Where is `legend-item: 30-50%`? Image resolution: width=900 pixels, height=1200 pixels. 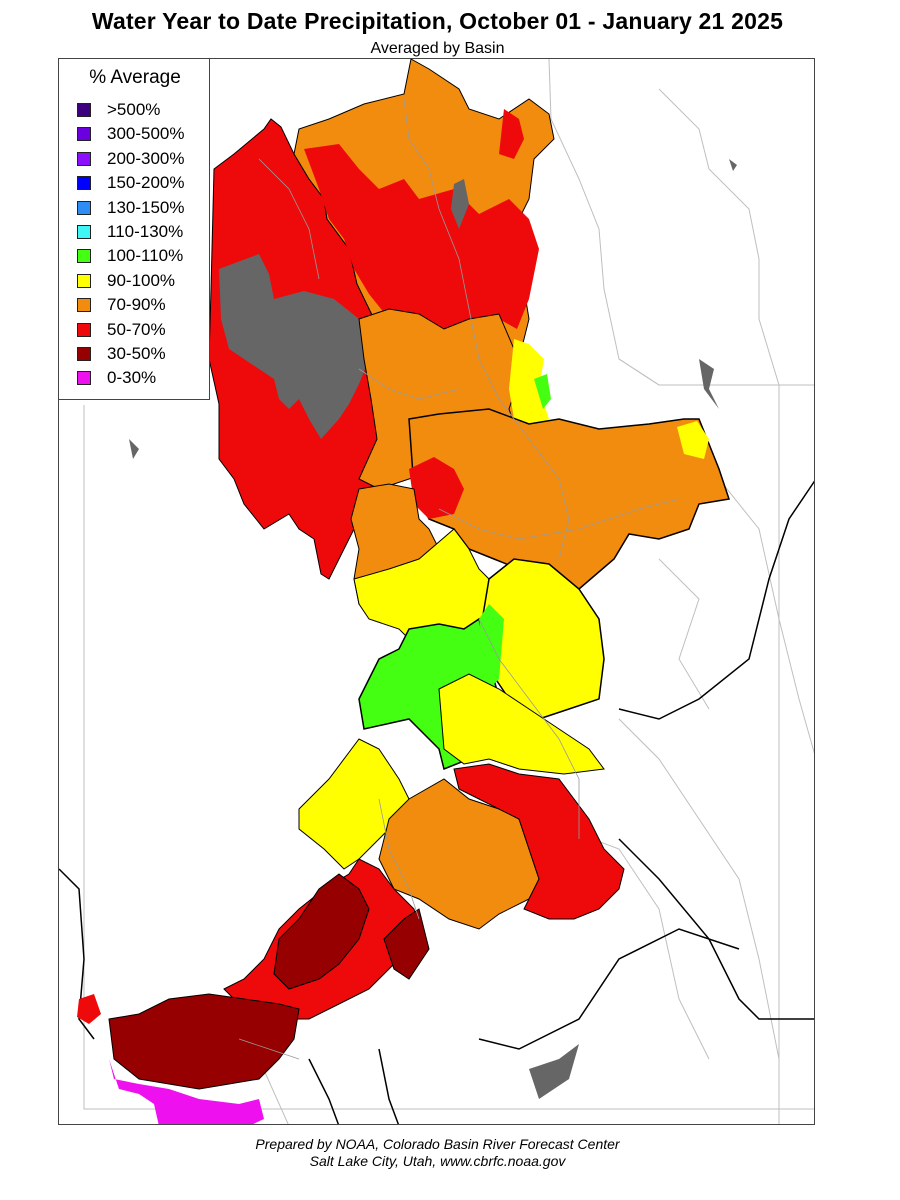 legend-item: 30-50% is located at coordinates (121, 354).